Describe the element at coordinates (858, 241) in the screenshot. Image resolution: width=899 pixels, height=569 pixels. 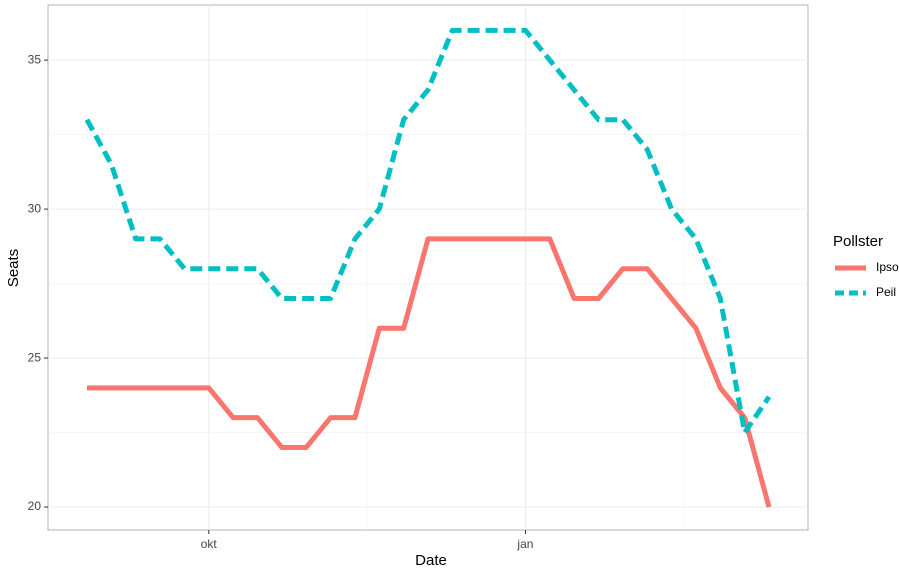
I see `legend-title: Pollster` at that location.